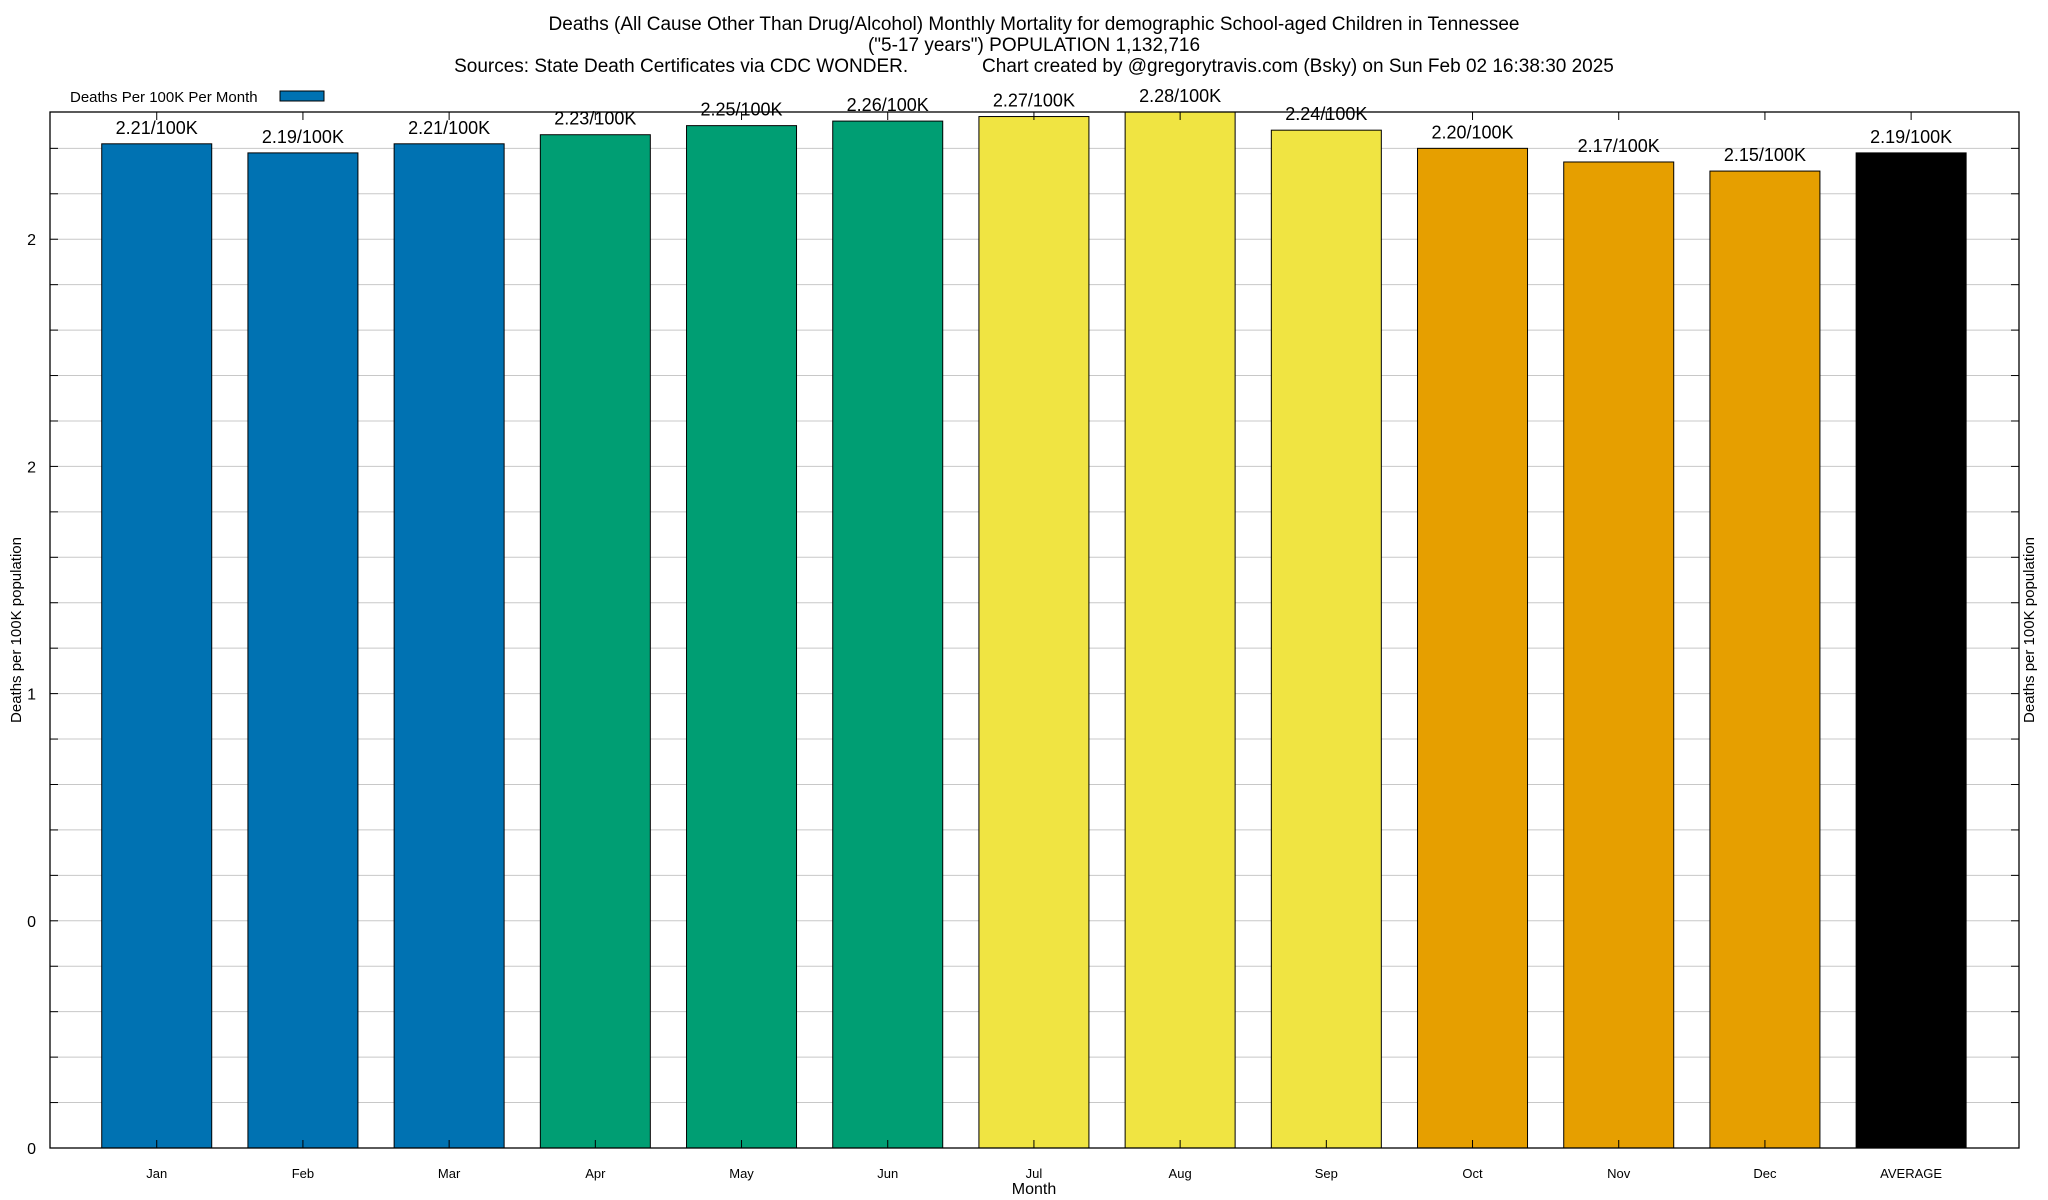 The width and height of the screenshot is (2048, 1200). Describe the element at coordinates (157, 646) in the screenshot. I see `bar-jan` at that location.